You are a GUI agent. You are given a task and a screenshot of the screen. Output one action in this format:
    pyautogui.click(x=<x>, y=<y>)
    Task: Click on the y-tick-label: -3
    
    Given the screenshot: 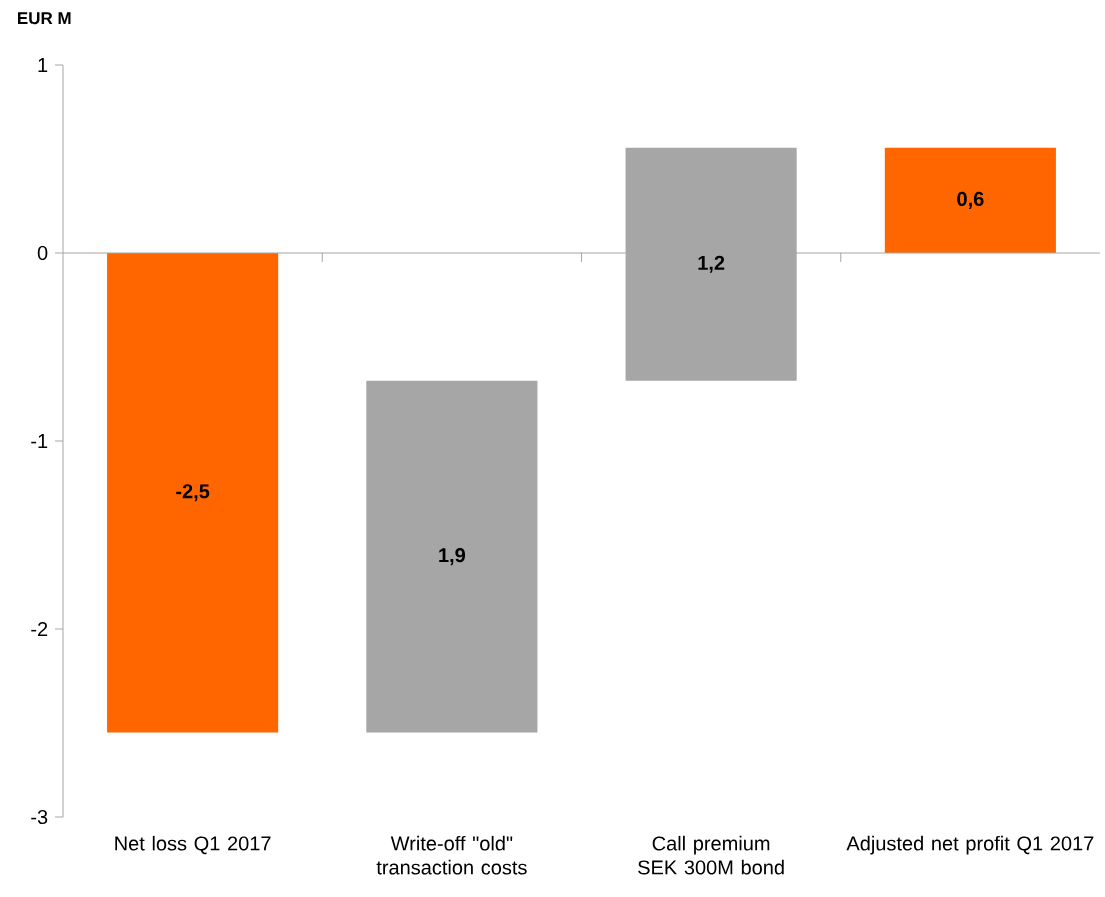 What is the action you would take?
    pyautogui.click(x=39, y=817)
    